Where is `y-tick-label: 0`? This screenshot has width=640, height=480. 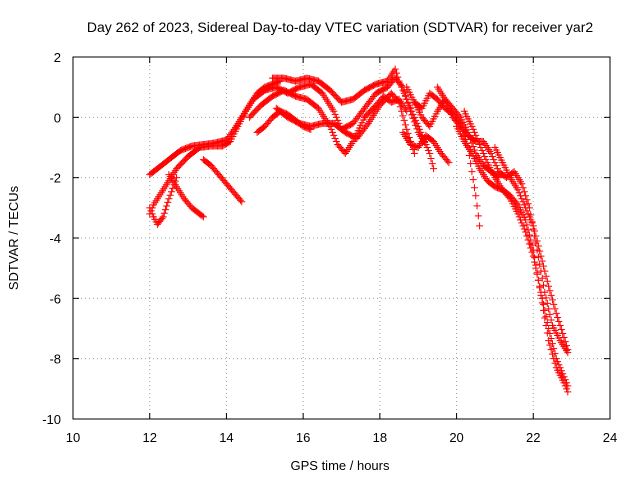 y-tick-label: 0 is located at coordinates (57, 117).